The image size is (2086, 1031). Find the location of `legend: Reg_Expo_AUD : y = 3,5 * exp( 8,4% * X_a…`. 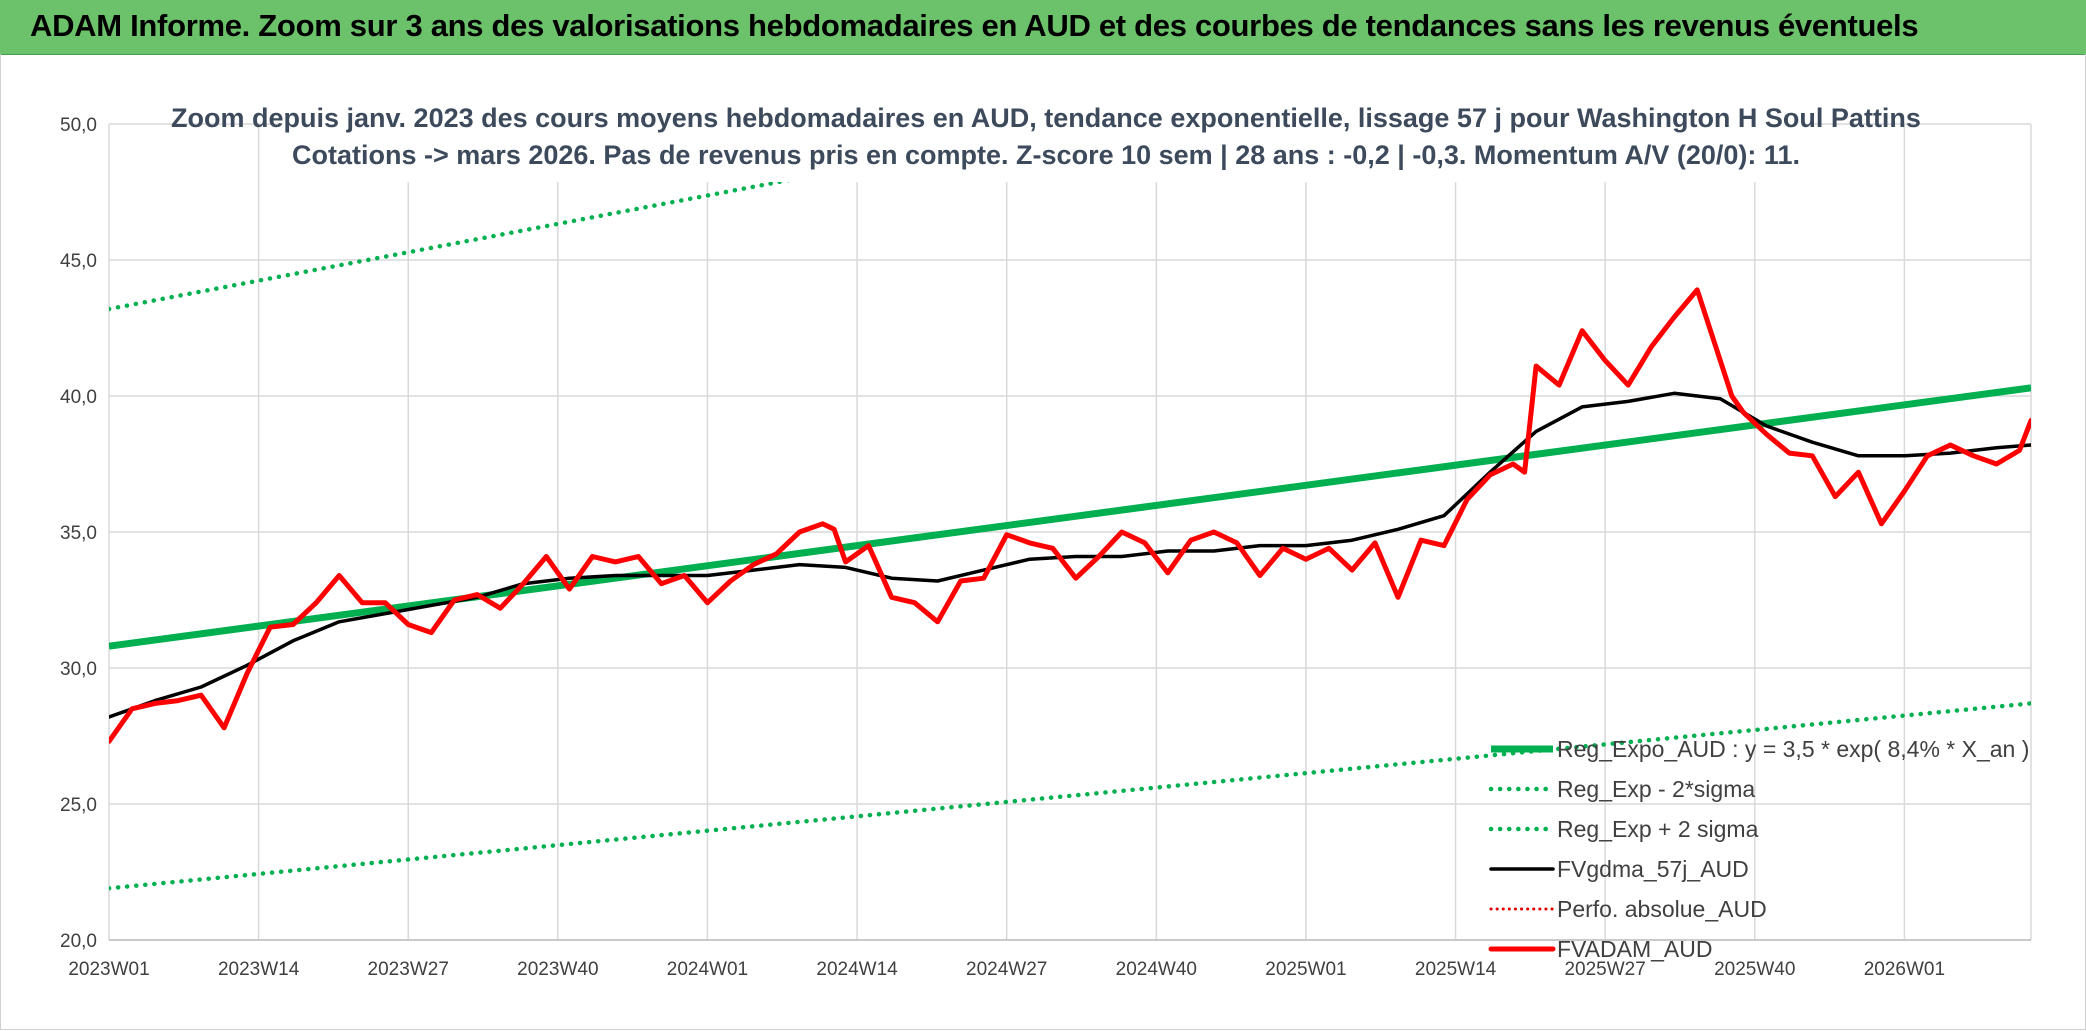

legend: Reg_Expo_AUD : y = 3,5 * exp( 8,4% * X_a… is located at coordinates (1758, 849).